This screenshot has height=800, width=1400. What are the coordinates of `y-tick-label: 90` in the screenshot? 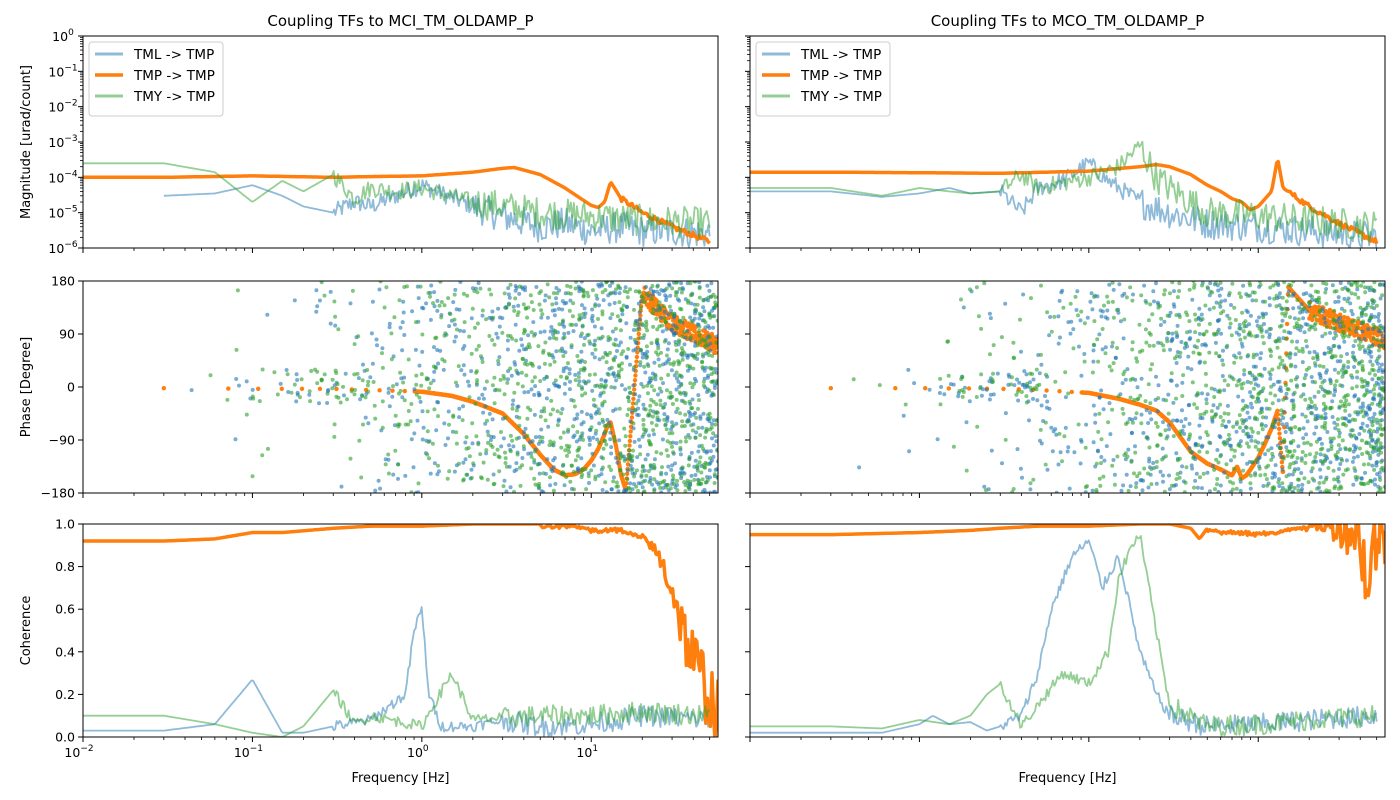 It's located at (67, 334).